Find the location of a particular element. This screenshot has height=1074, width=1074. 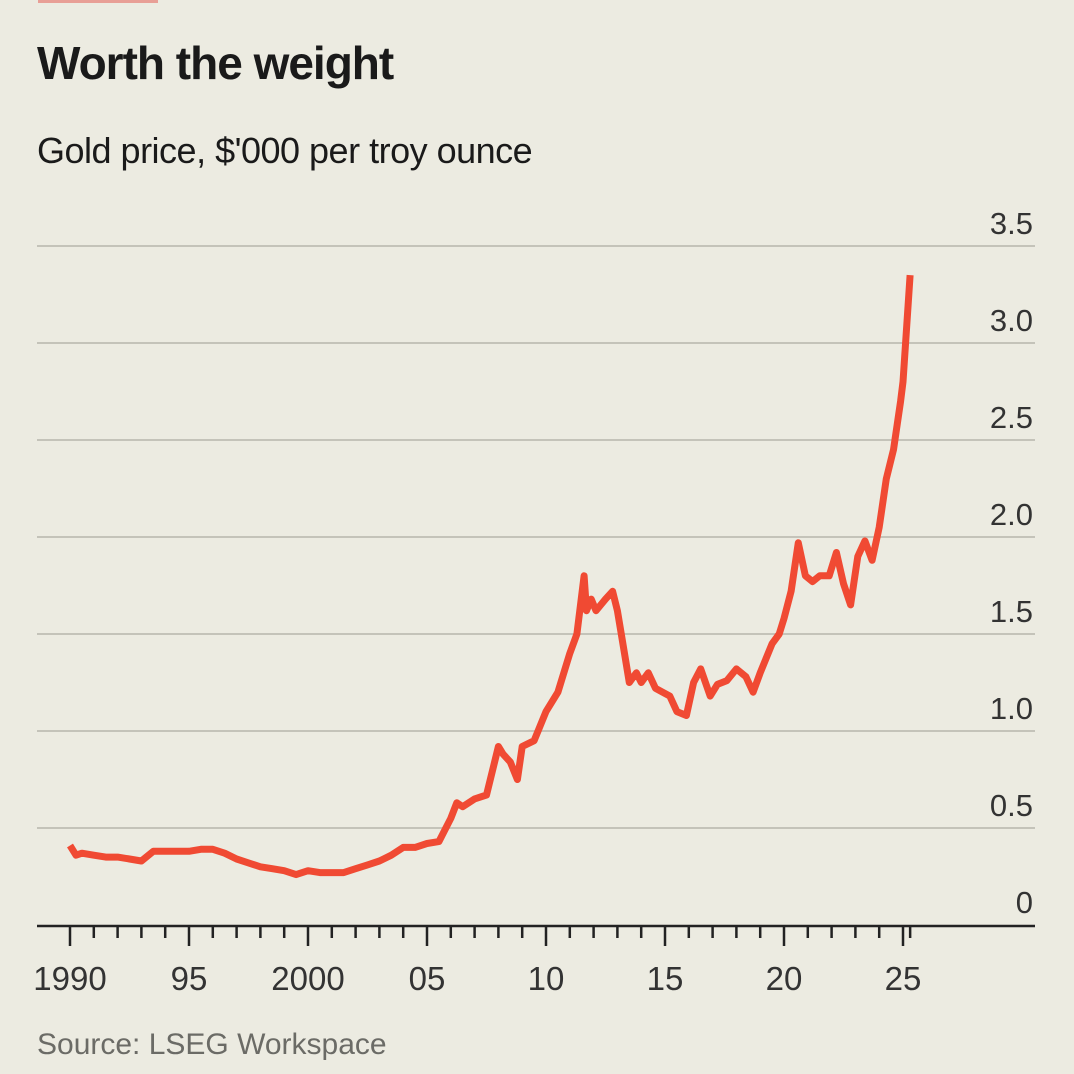

x-tick-label: 05 is located at coordinates (427, 978).